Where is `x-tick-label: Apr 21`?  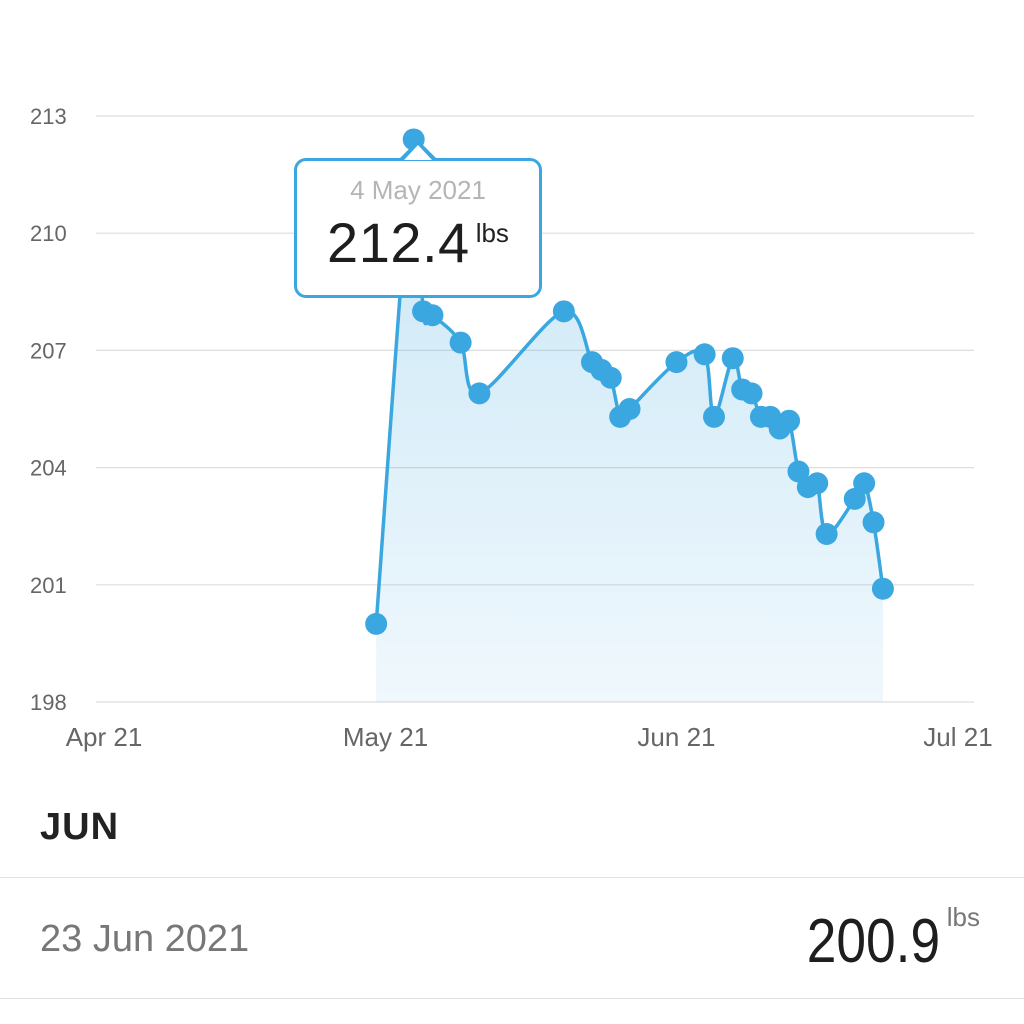 x-tick-label: Apr 21 is located at coordinates (104, 737).